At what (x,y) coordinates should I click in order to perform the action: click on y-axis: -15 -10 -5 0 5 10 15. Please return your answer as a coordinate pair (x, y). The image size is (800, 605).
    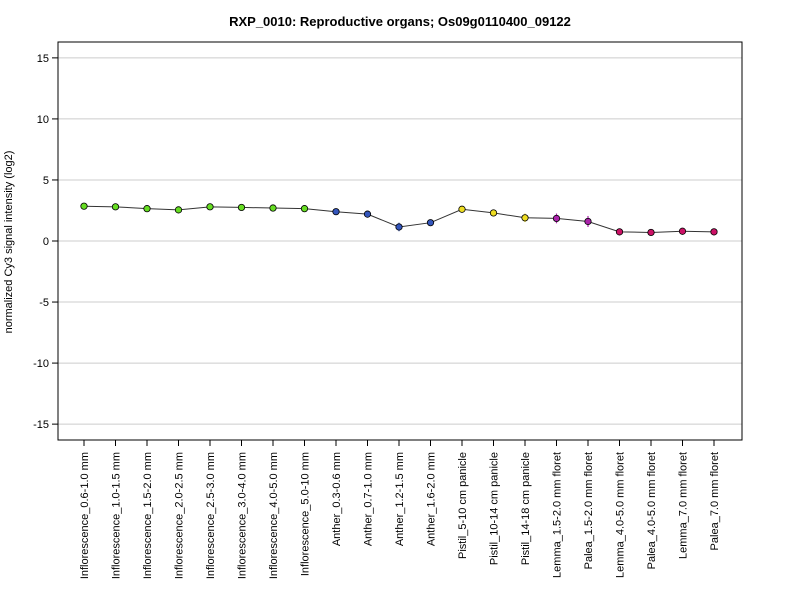
    Looking at the image, I should click on (45, 242).